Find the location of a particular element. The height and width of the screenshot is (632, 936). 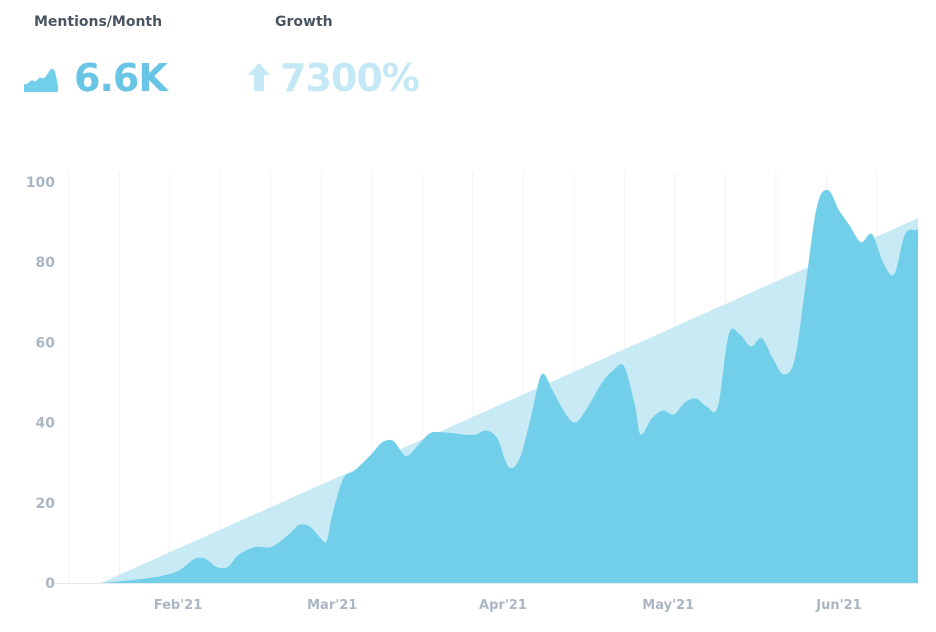

y-tick-label: 0 is located at coordinates (50, 584).